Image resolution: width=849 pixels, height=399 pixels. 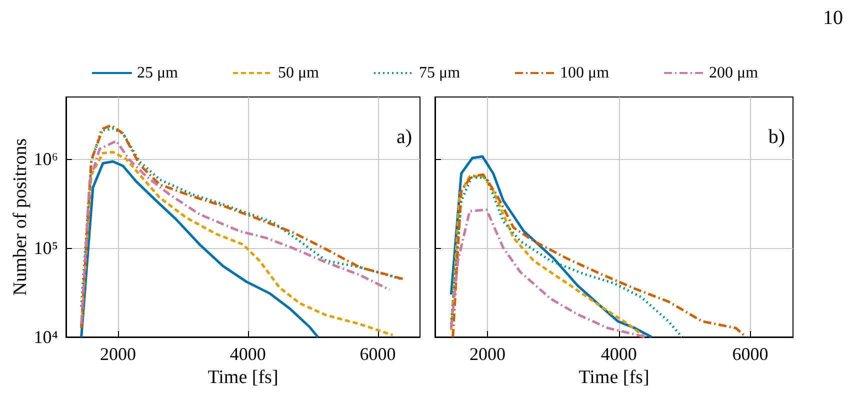 What do you see at coordinates (46, 248) in the screenshot?
I see `y-tick-label: 10⁵` at bounding box center [46, 248].